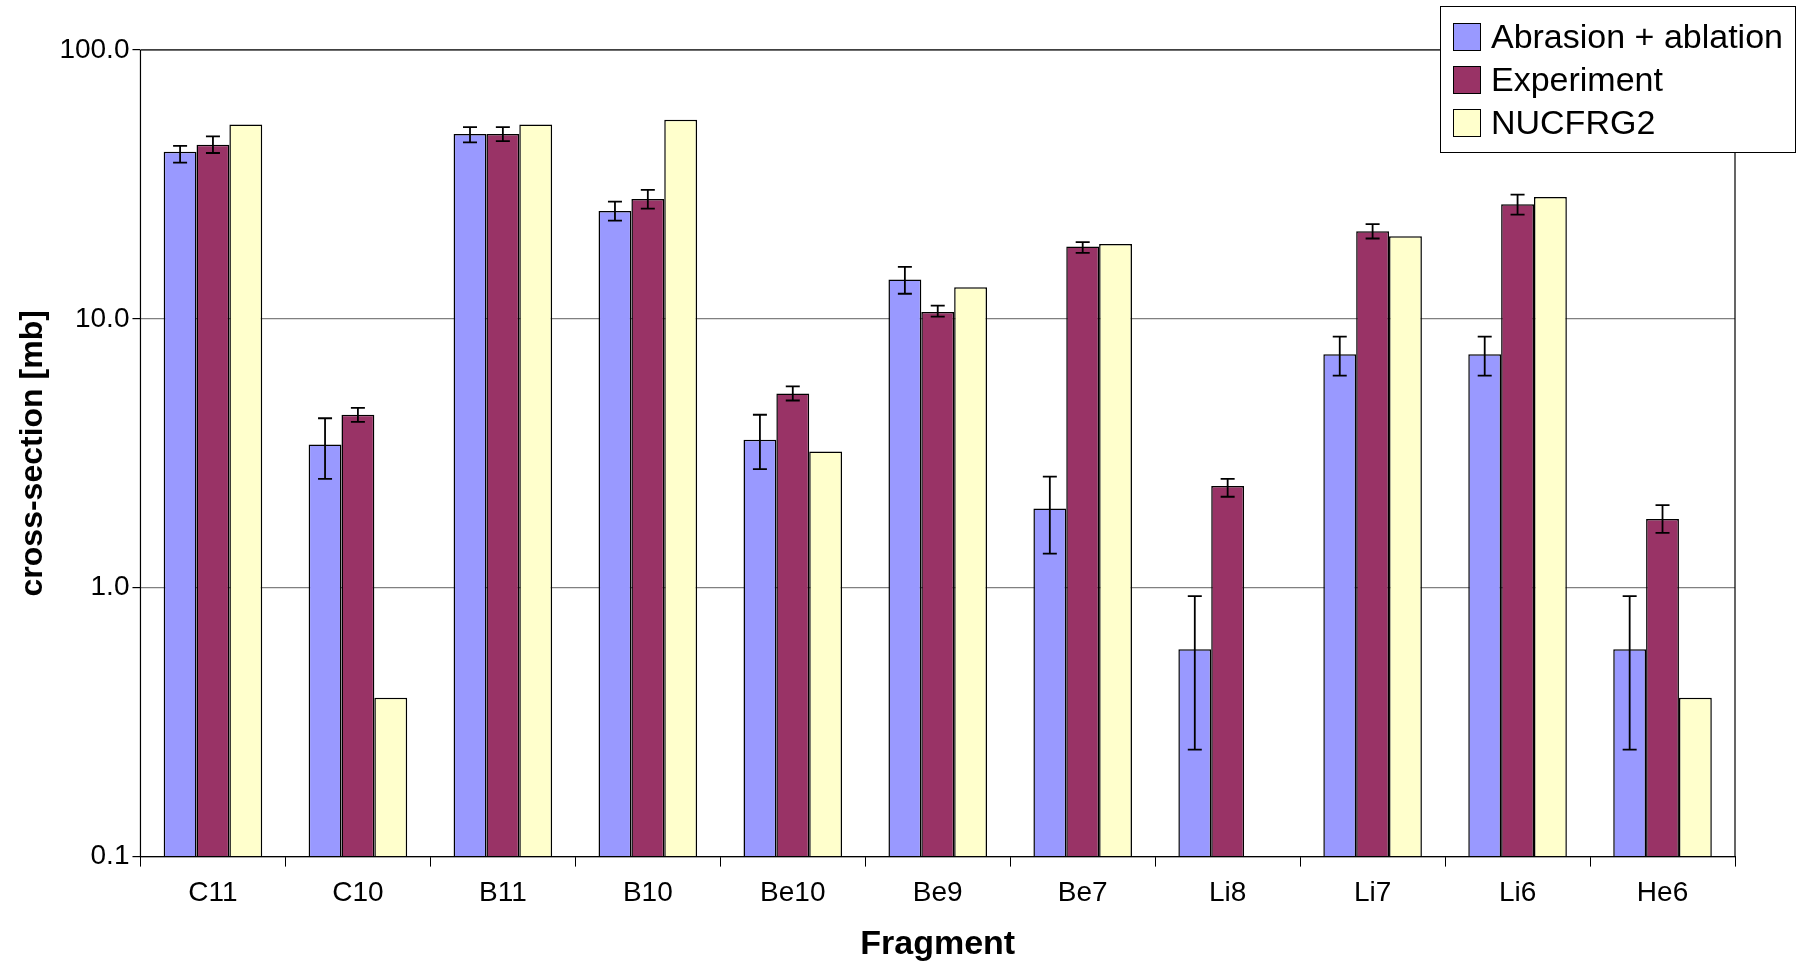  What do you see at coordinates (94, 48) in the screenshot?
I see `y-tick-label: 100.0` at bounding box center [94, 48].